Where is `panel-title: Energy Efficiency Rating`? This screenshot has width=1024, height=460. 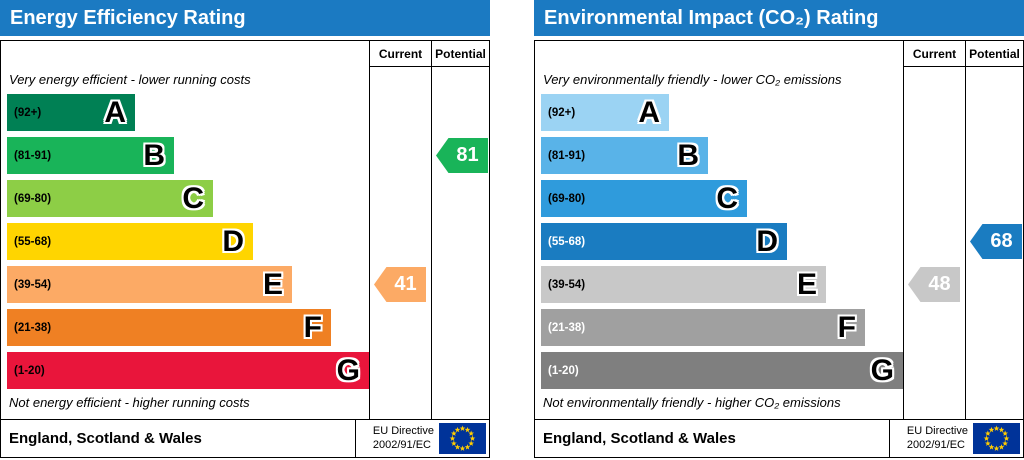 panel-title: Energy Efficiency Rating is located at coordinates (245, 18).